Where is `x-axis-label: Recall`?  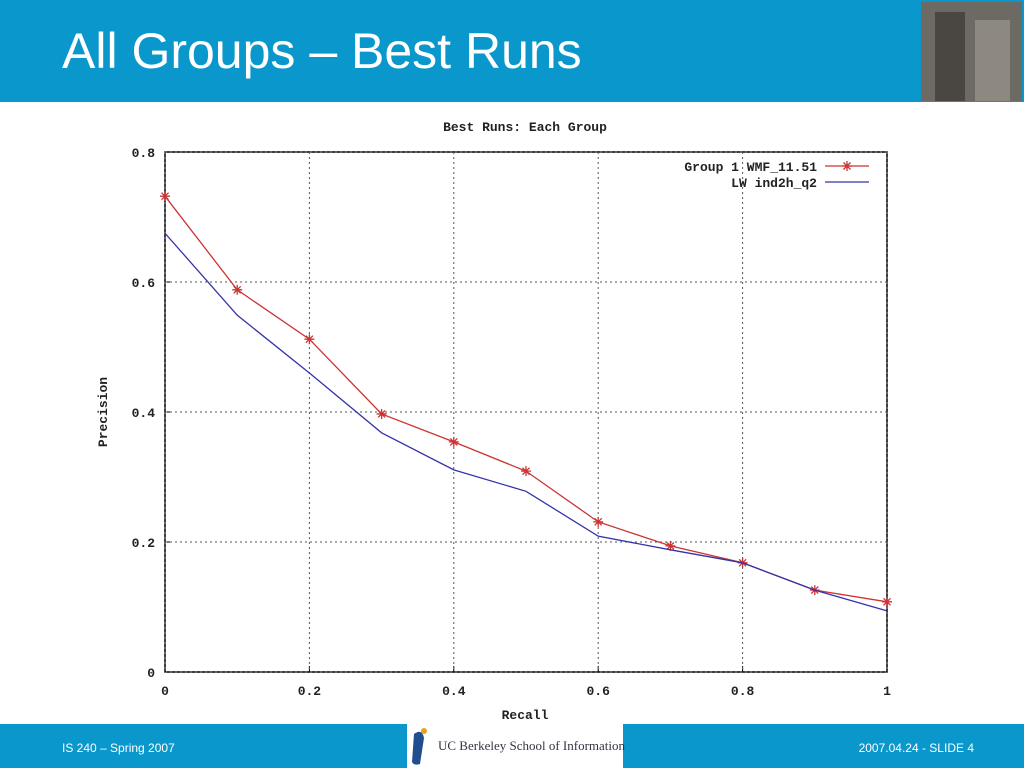 x-axis-label: Recall is located at coordinates (525, 715).